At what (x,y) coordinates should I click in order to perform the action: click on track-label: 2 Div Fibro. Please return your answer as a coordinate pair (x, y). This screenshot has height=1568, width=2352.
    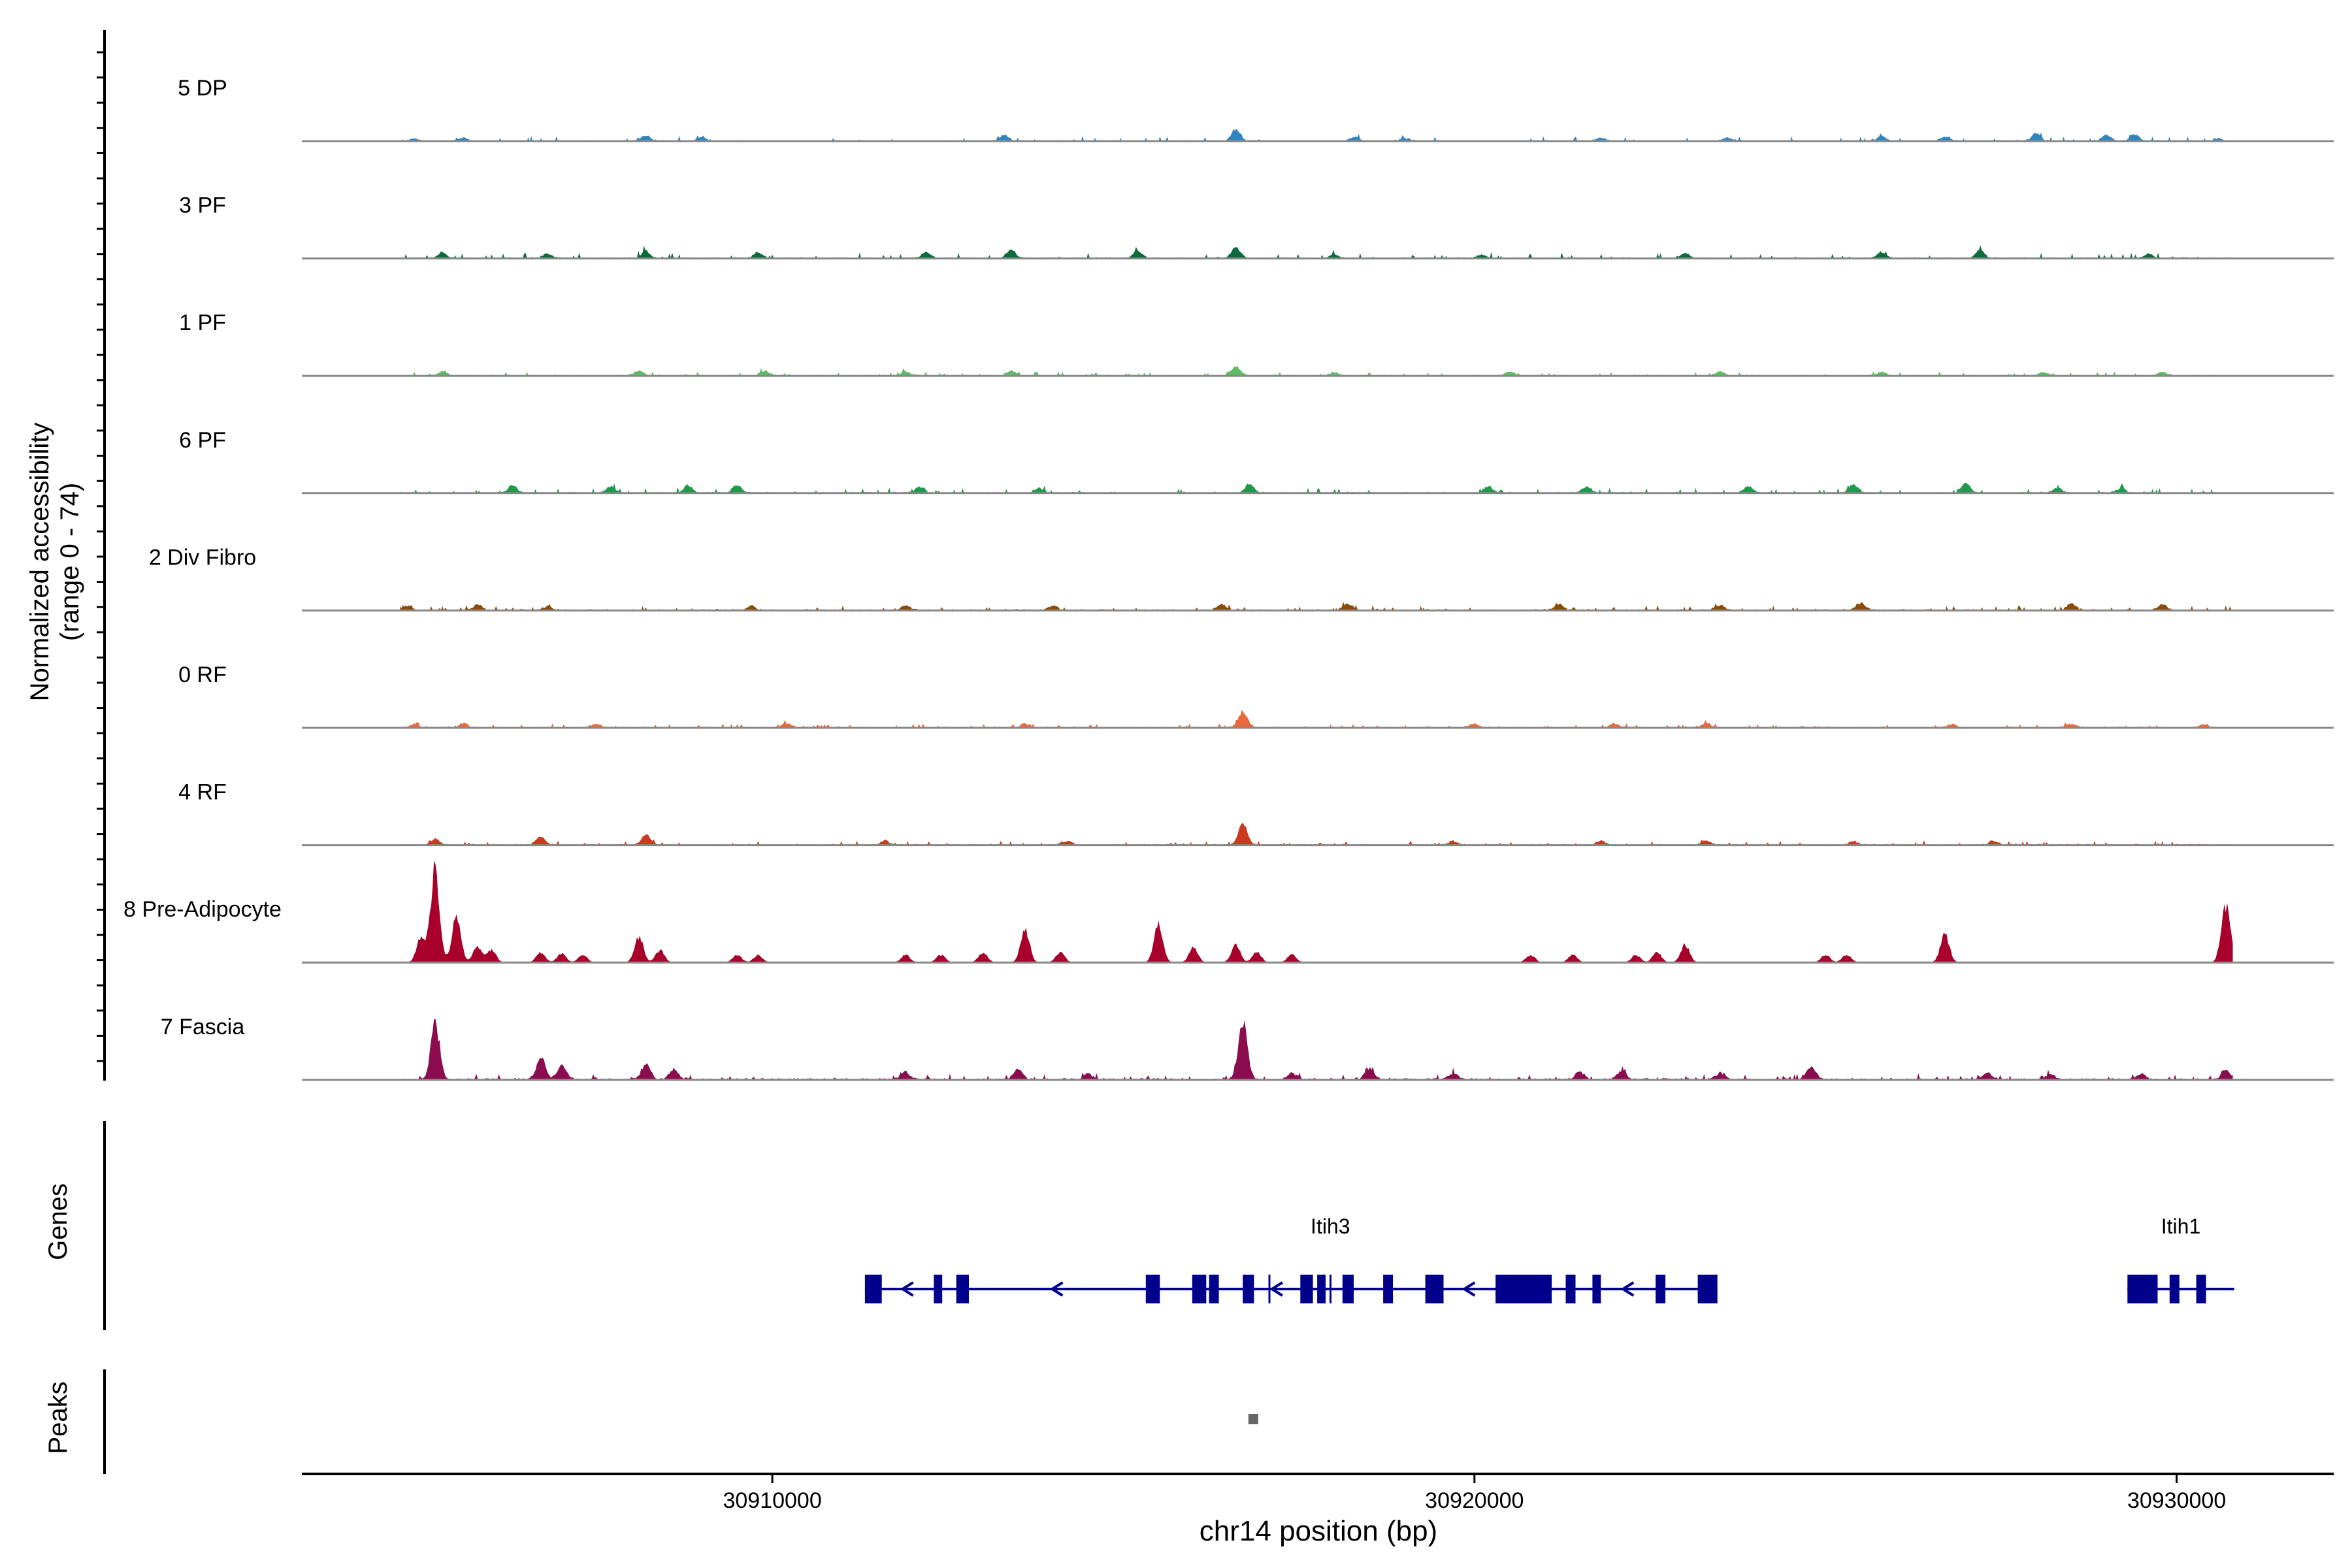
    Looking at the image, I should click on (202, 557).